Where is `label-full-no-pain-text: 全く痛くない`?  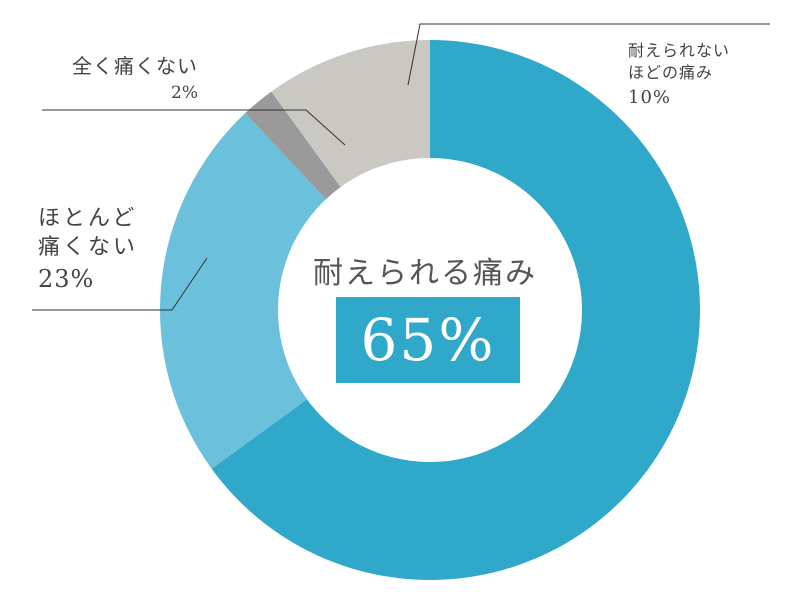
label-full-no-pain-text: 全く痛くない is located at coordinates (135, 66).